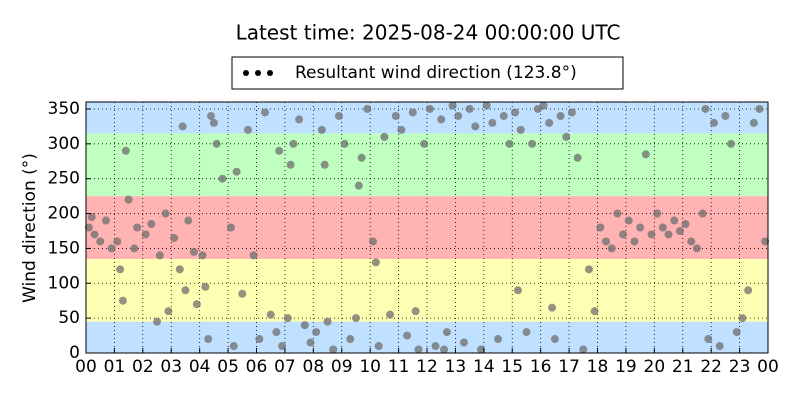 The height and width of the screenshot is (404, 800). What do you see at coordinates (314, 367) in the screenshot?
I see `x-tick-label: 08` at bounding box center [314, 367].